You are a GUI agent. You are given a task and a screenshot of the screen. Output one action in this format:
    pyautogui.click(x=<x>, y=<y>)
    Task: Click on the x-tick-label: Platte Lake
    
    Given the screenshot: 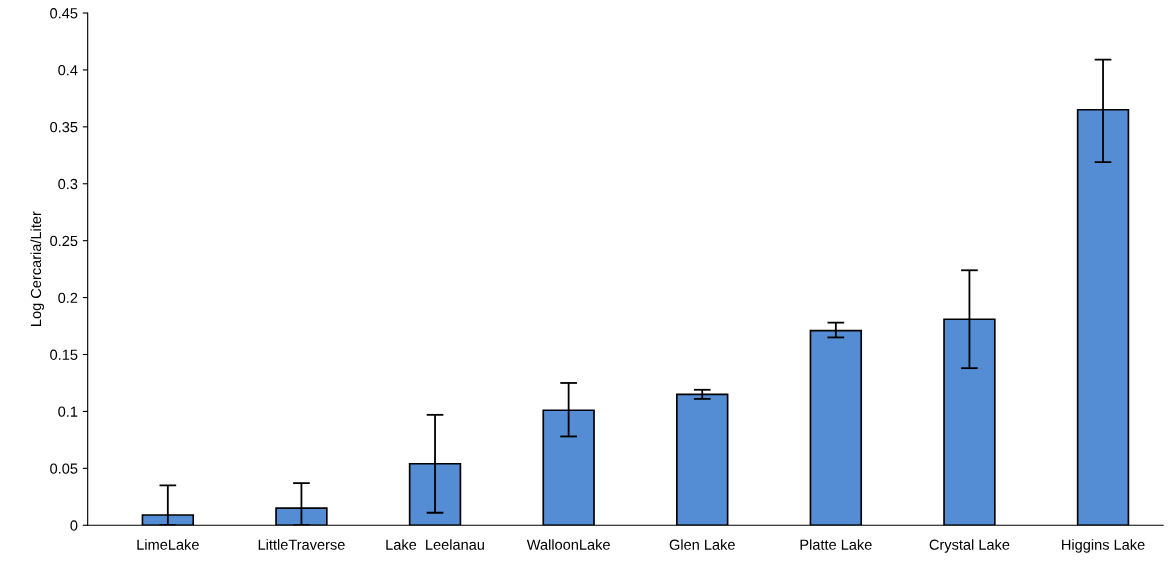 What is the action you would take?
    pyautogui.click(x=836, y=544)
    